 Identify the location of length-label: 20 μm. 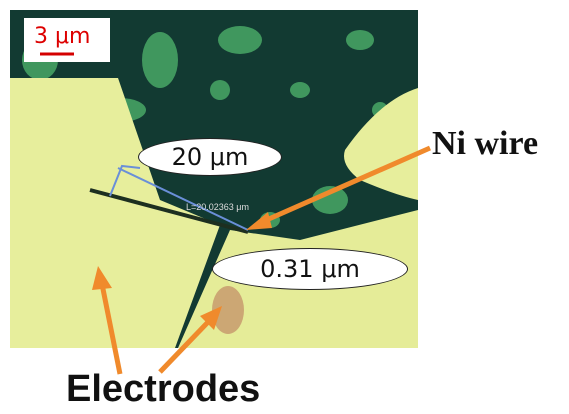
(210, 157).